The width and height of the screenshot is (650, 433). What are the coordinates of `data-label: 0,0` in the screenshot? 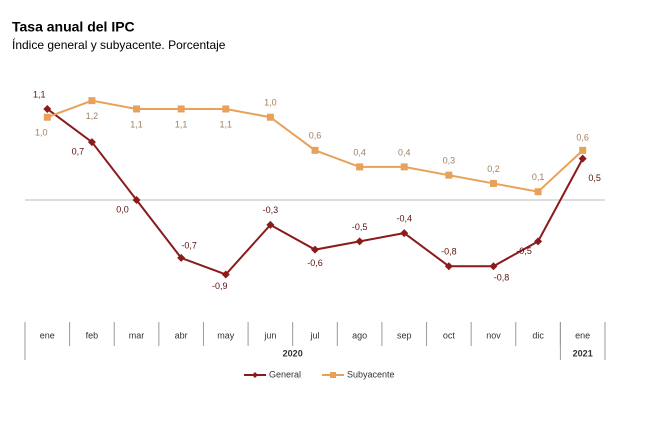 It's located at (122, 209).